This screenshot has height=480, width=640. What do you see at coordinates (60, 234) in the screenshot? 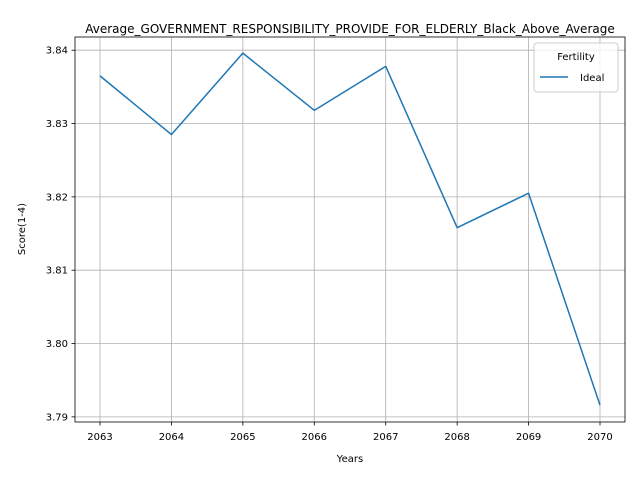
I see `y-axis-ticks: 3.79 3.80 3.81 3.82 3.83 3.84` at bounding box center [60, 234].